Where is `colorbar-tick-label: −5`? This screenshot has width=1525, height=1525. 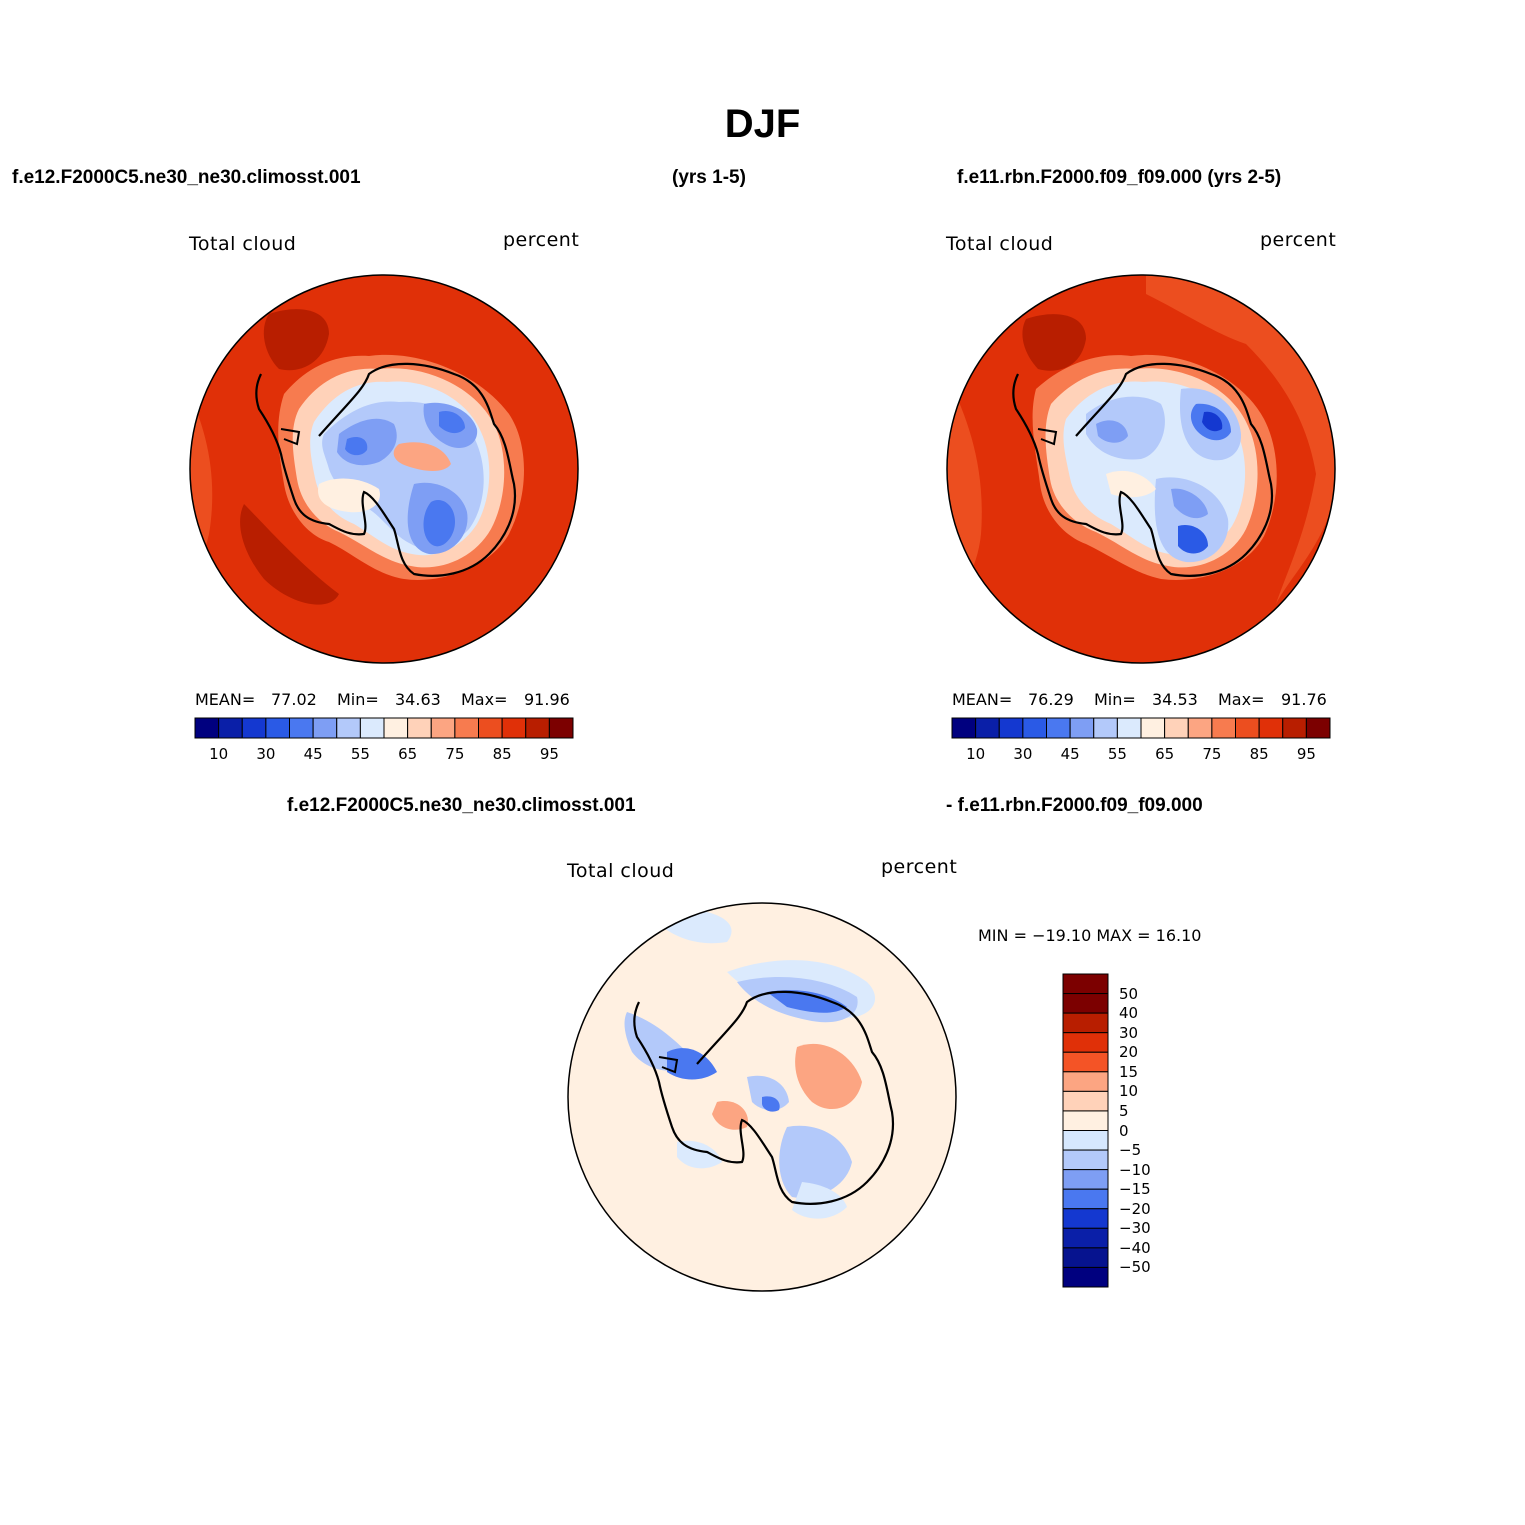 colorbar-tick-label: −5 is located at coordinates (1130, 1150).